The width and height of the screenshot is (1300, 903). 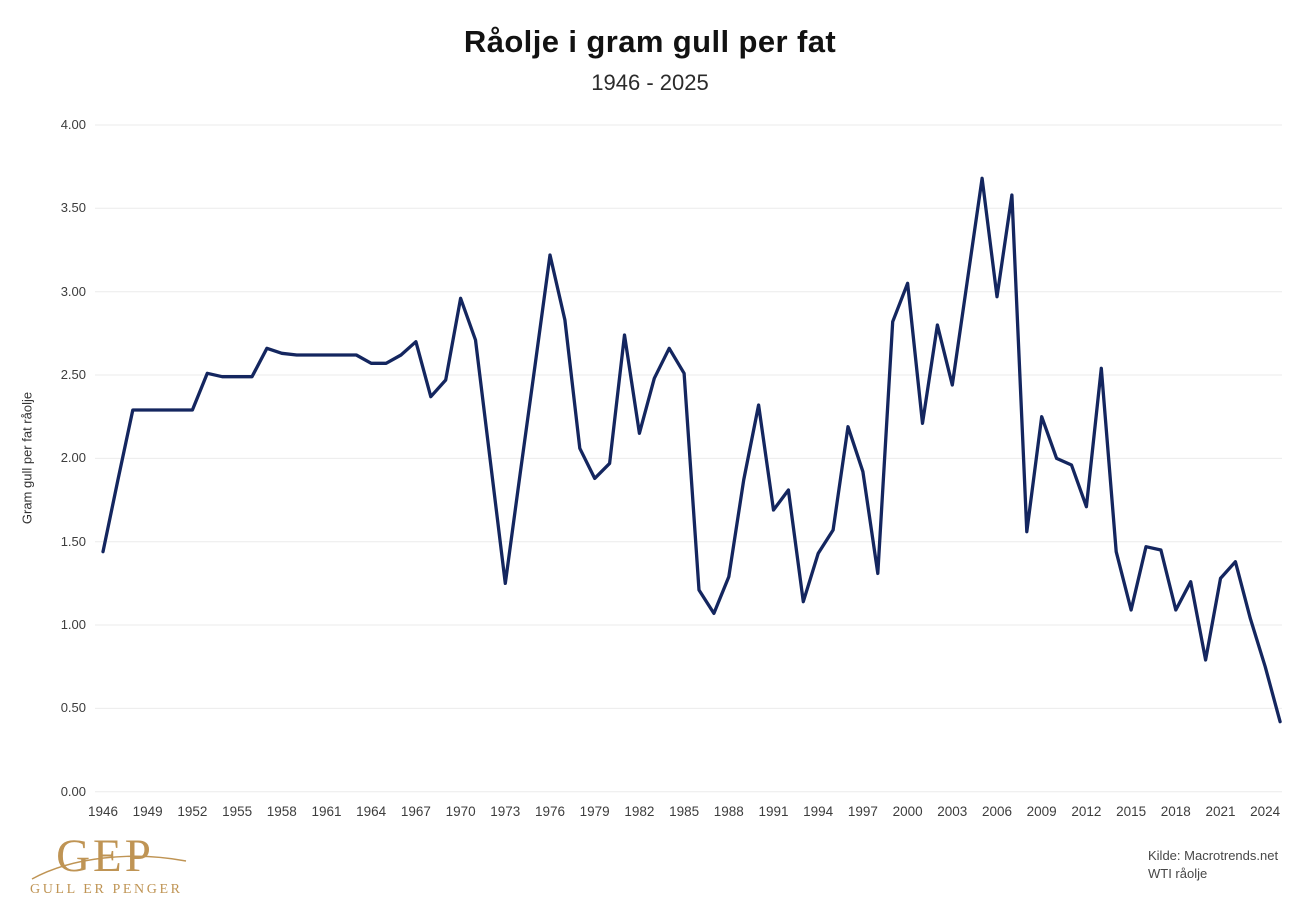 What do you see at coordinates (73, 791) in the screenshot?
I see `y-tick-label: 0.00` at bounding box center [73, 791].